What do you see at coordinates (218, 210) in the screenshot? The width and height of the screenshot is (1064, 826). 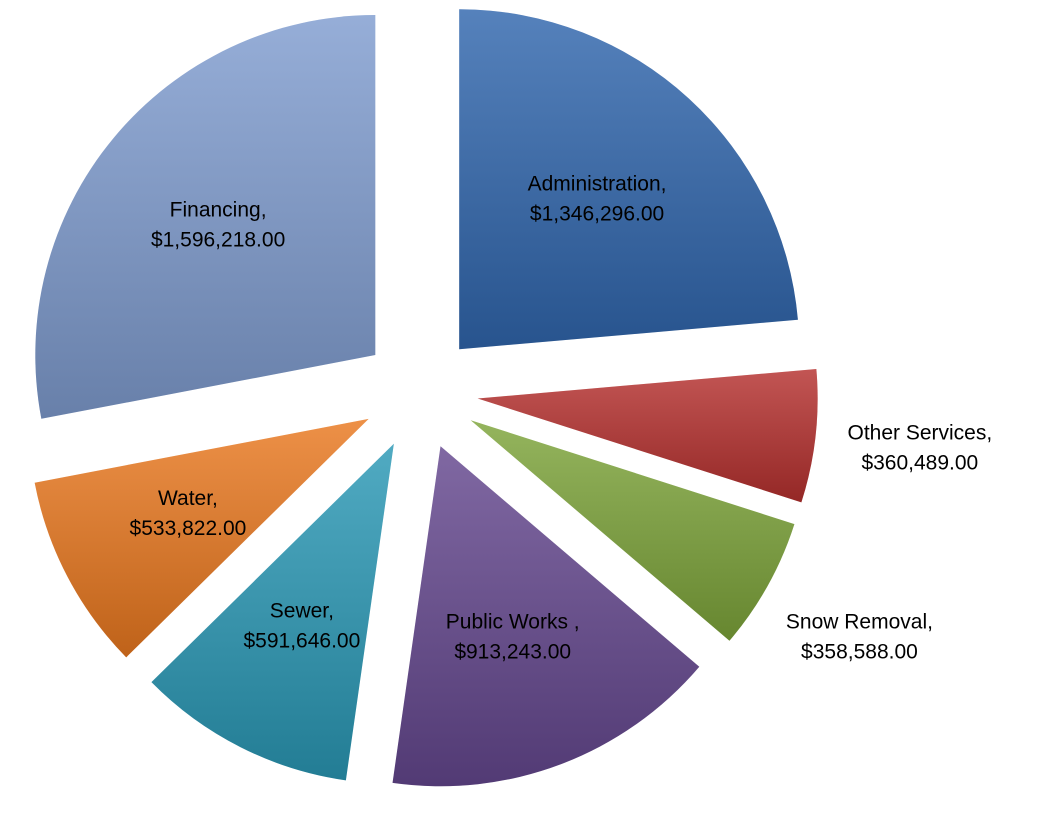 I see `slice-label: Financing,` at bounding box center [218, 210].